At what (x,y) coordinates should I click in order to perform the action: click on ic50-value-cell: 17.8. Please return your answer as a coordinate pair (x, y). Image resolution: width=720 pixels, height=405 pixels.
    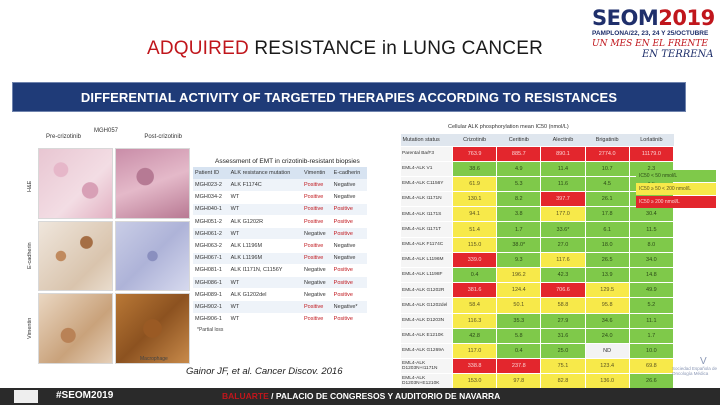
    Looking at the image, I should click on (607, 214).